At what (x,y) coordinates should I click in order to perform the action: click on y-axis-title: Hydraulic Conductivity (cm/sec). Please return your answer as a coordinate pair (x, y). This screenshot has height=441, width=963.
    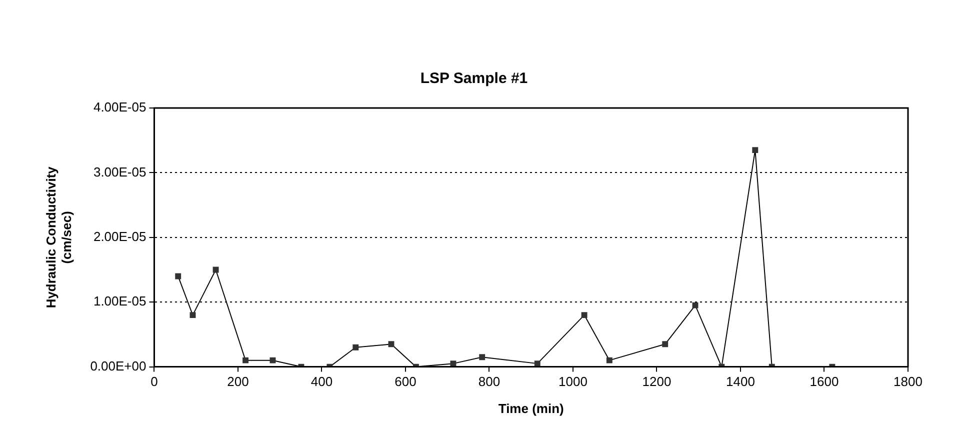
    Looking at the image, I should click on (58, 237).